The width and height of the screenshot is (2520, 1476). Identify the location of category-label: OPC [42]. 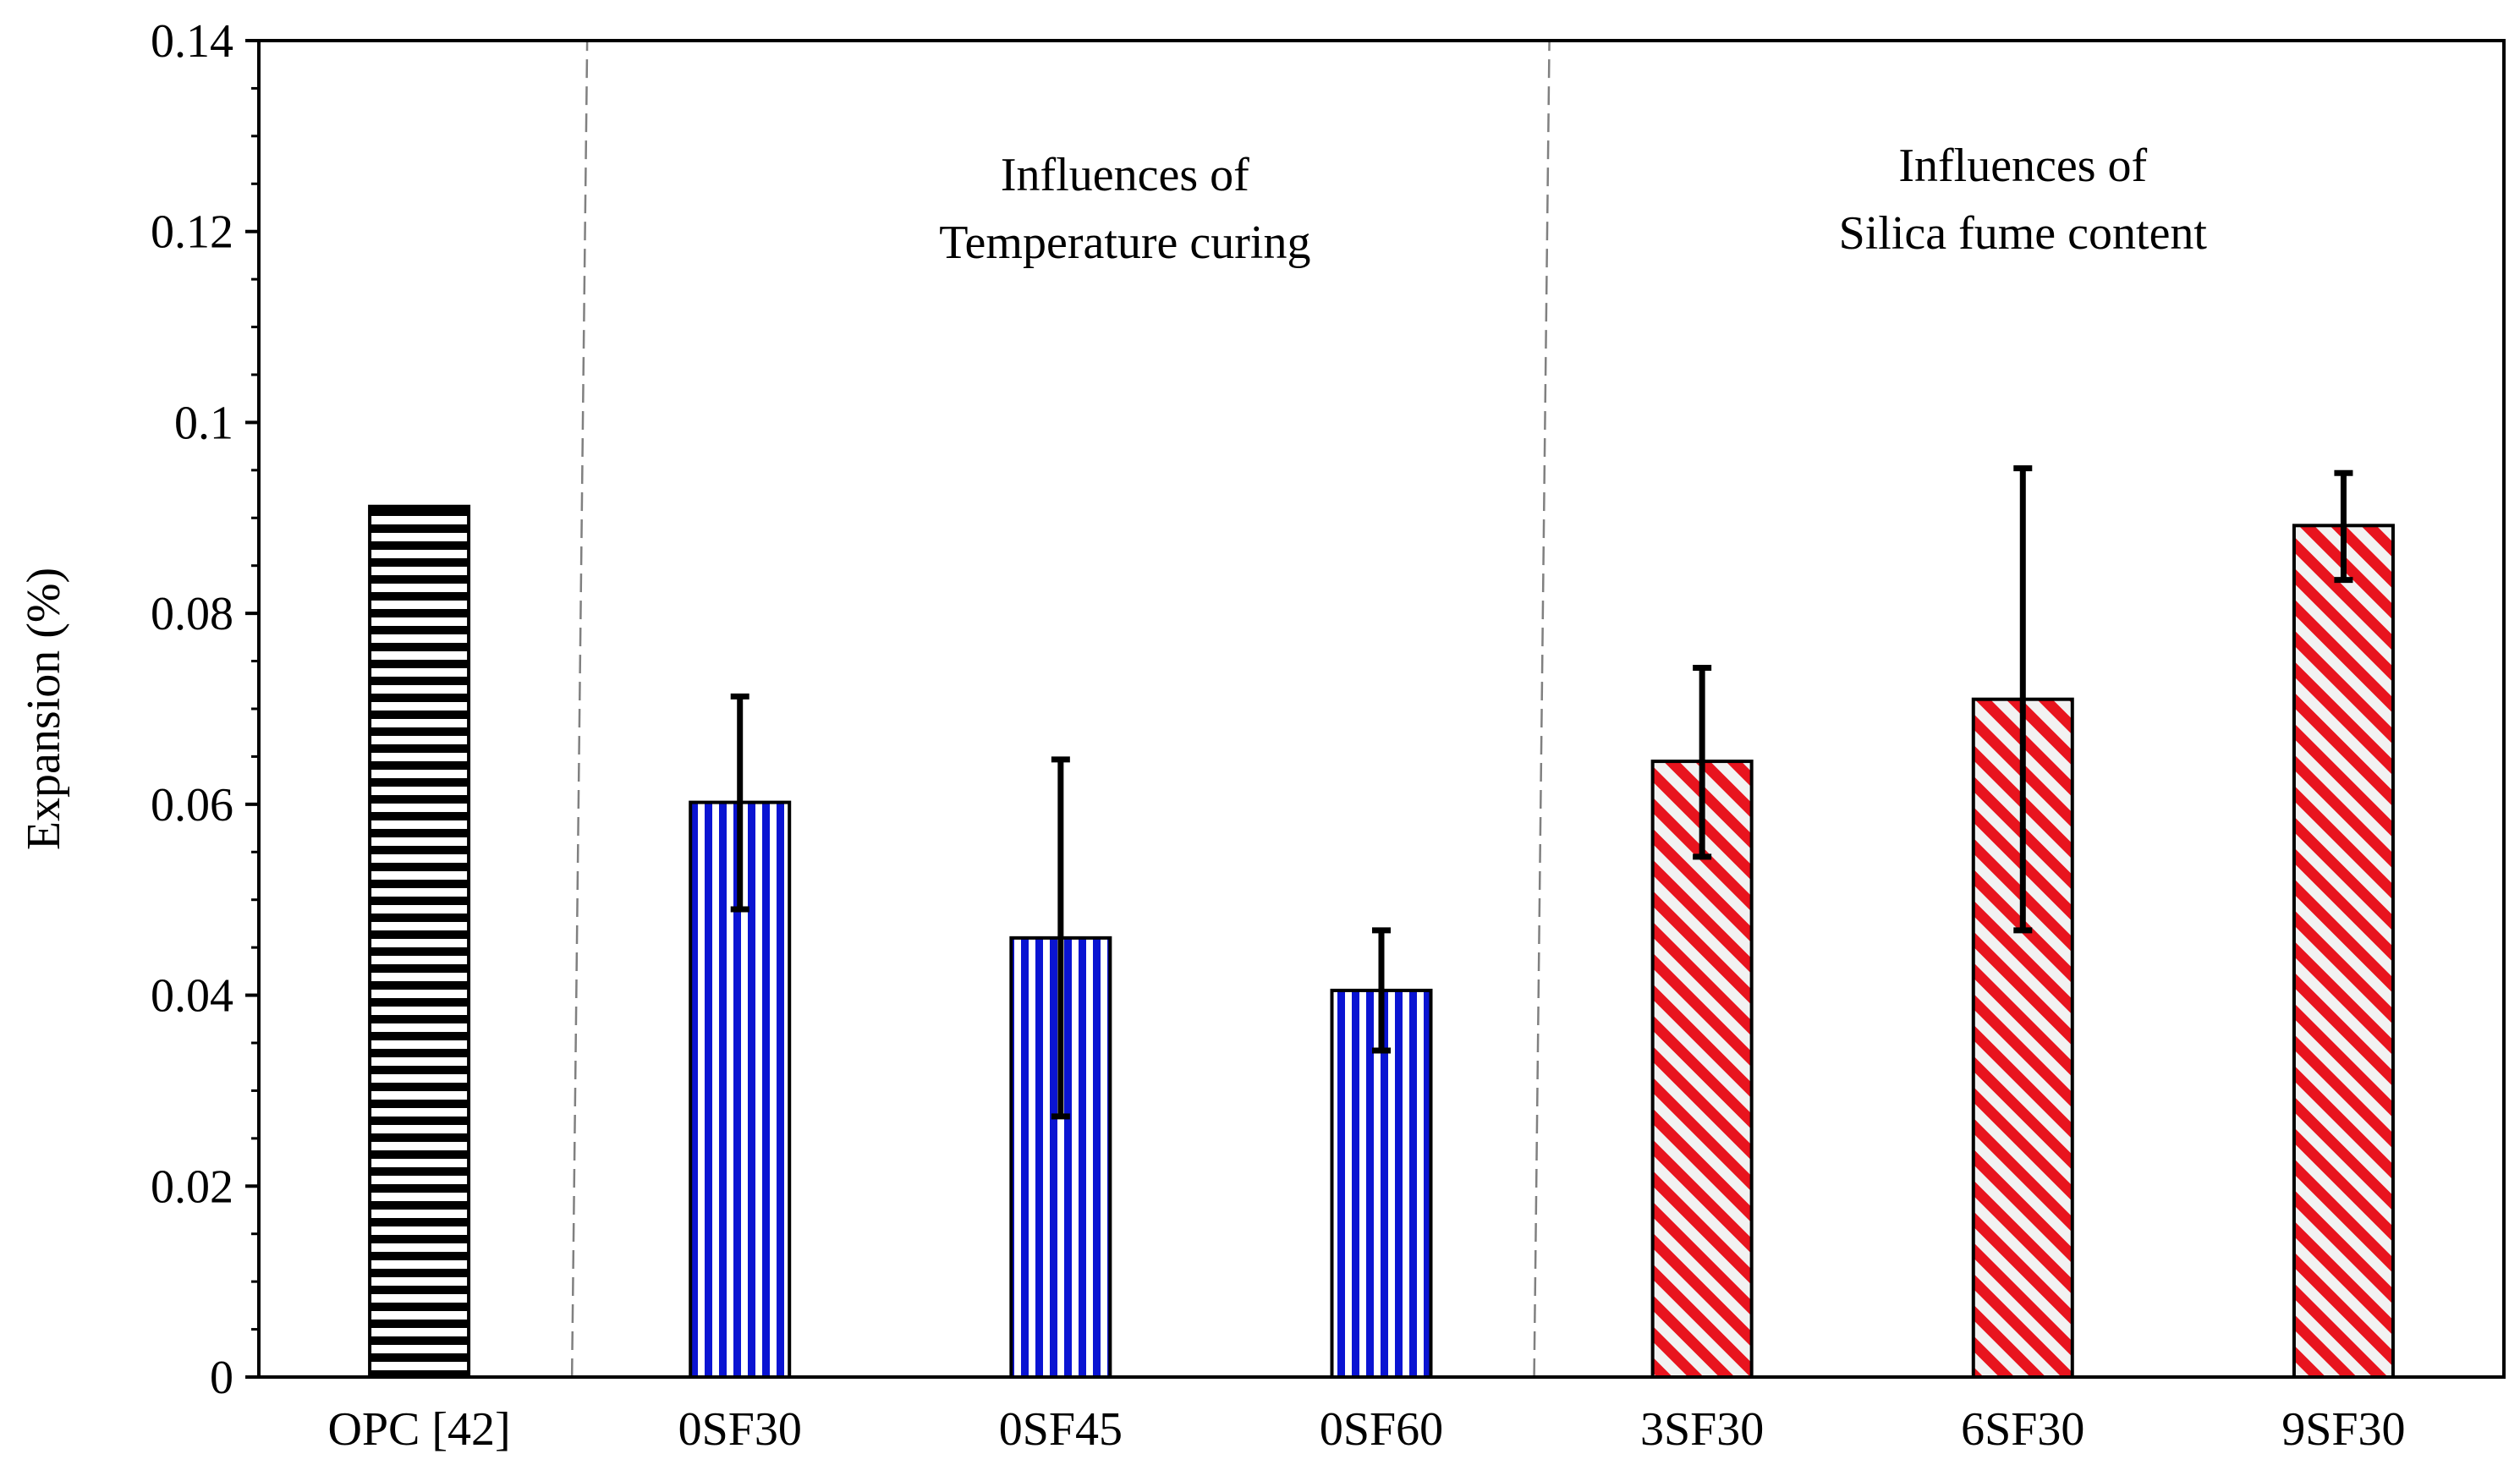
(418, 1429).